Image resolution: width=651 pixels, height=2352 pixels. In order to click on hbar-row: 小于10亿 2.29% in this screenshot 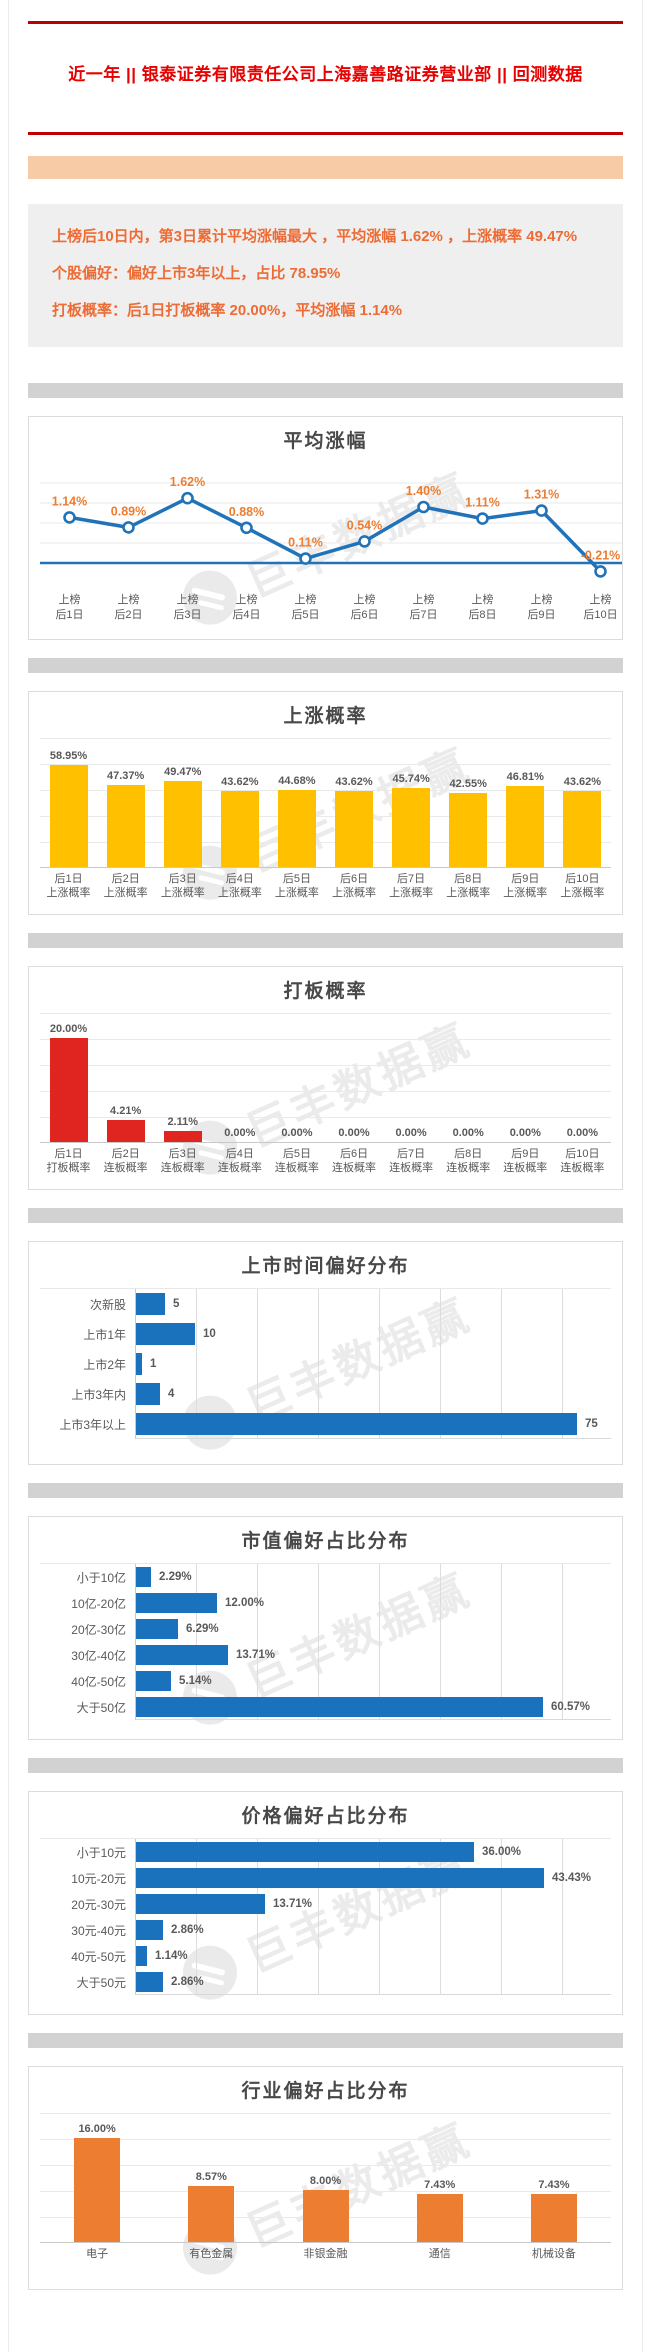, I will do `click(325, 1577)`.